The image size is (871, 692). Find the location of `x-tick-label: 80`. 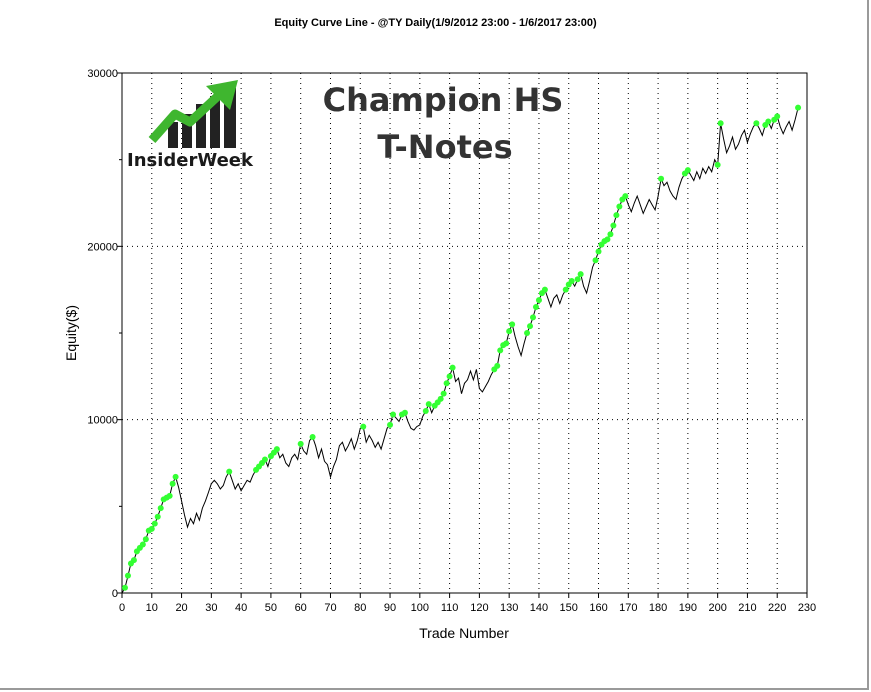

x-tick-label: 80 is located at coordinates (360, 608).